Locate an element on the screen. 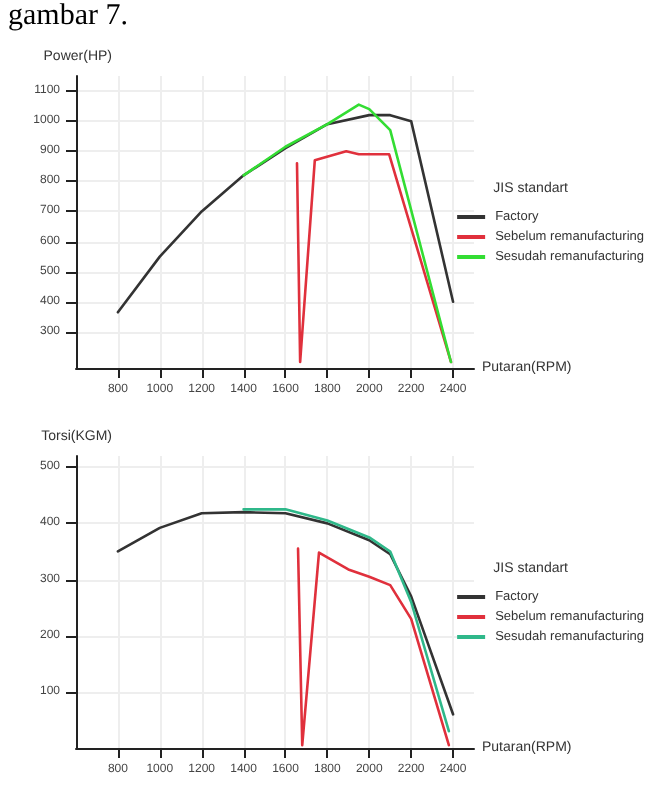  text: gambar 7. is located at coordinates (68, 16).